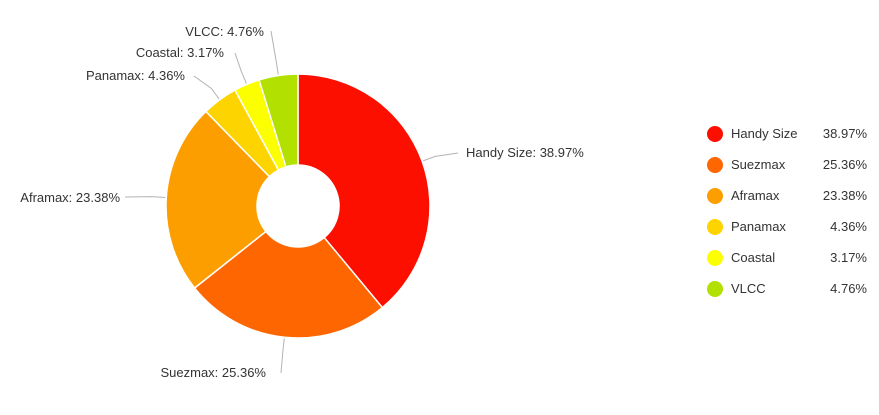 Image resolution: width=879 pixels, height=415 pixels. I want to click on slice-suezmax, so click(288, 284).